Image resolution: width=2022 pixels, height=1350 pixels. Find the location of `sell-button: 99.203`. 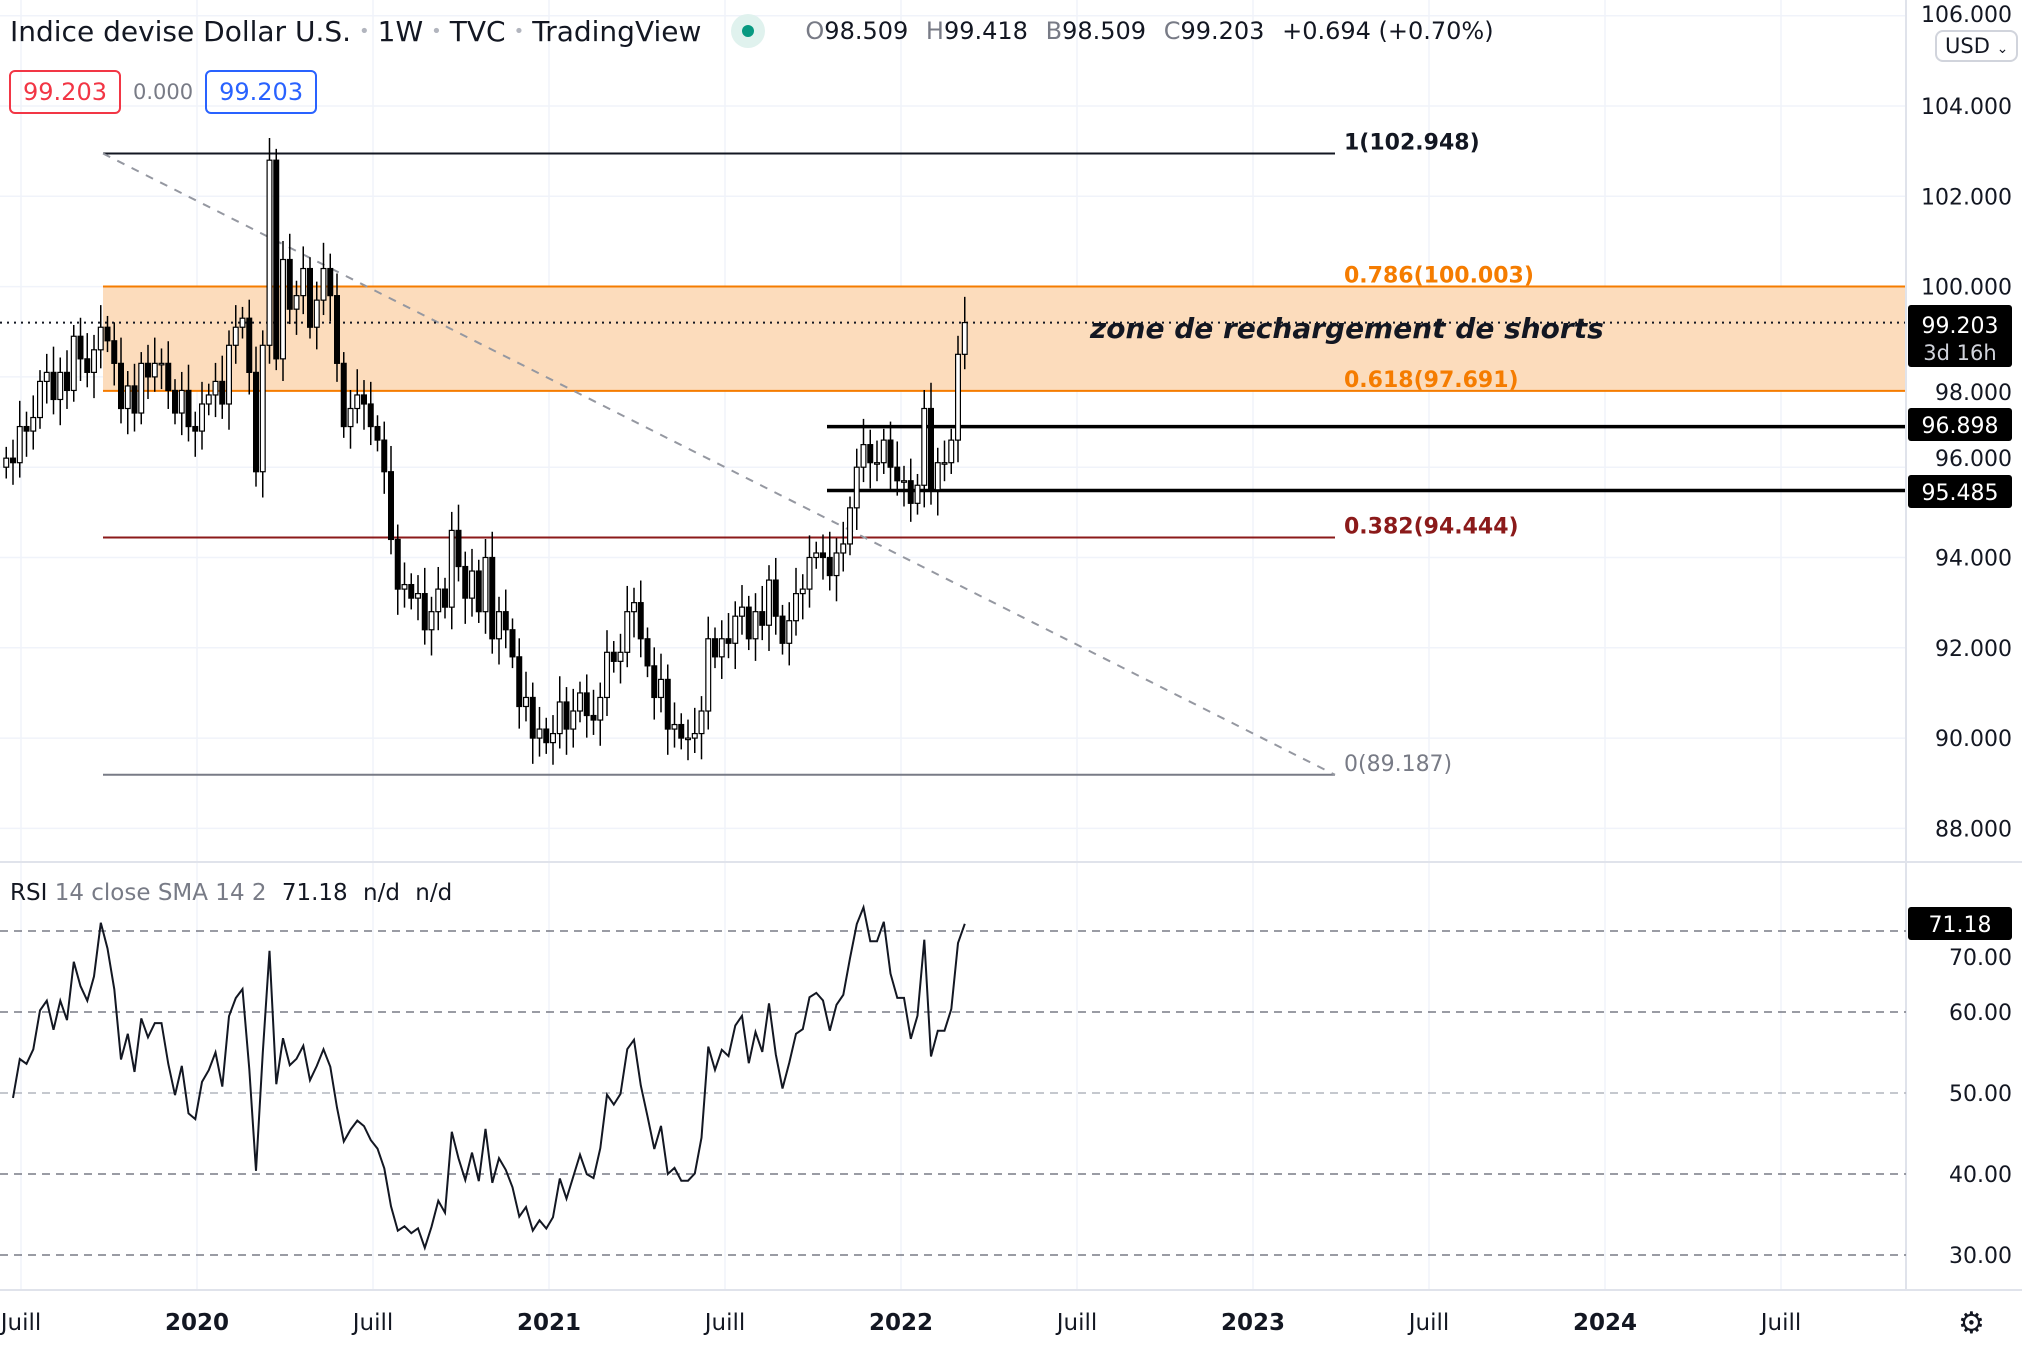

sell-button: 99.203 is located at coordinates (65, 92).